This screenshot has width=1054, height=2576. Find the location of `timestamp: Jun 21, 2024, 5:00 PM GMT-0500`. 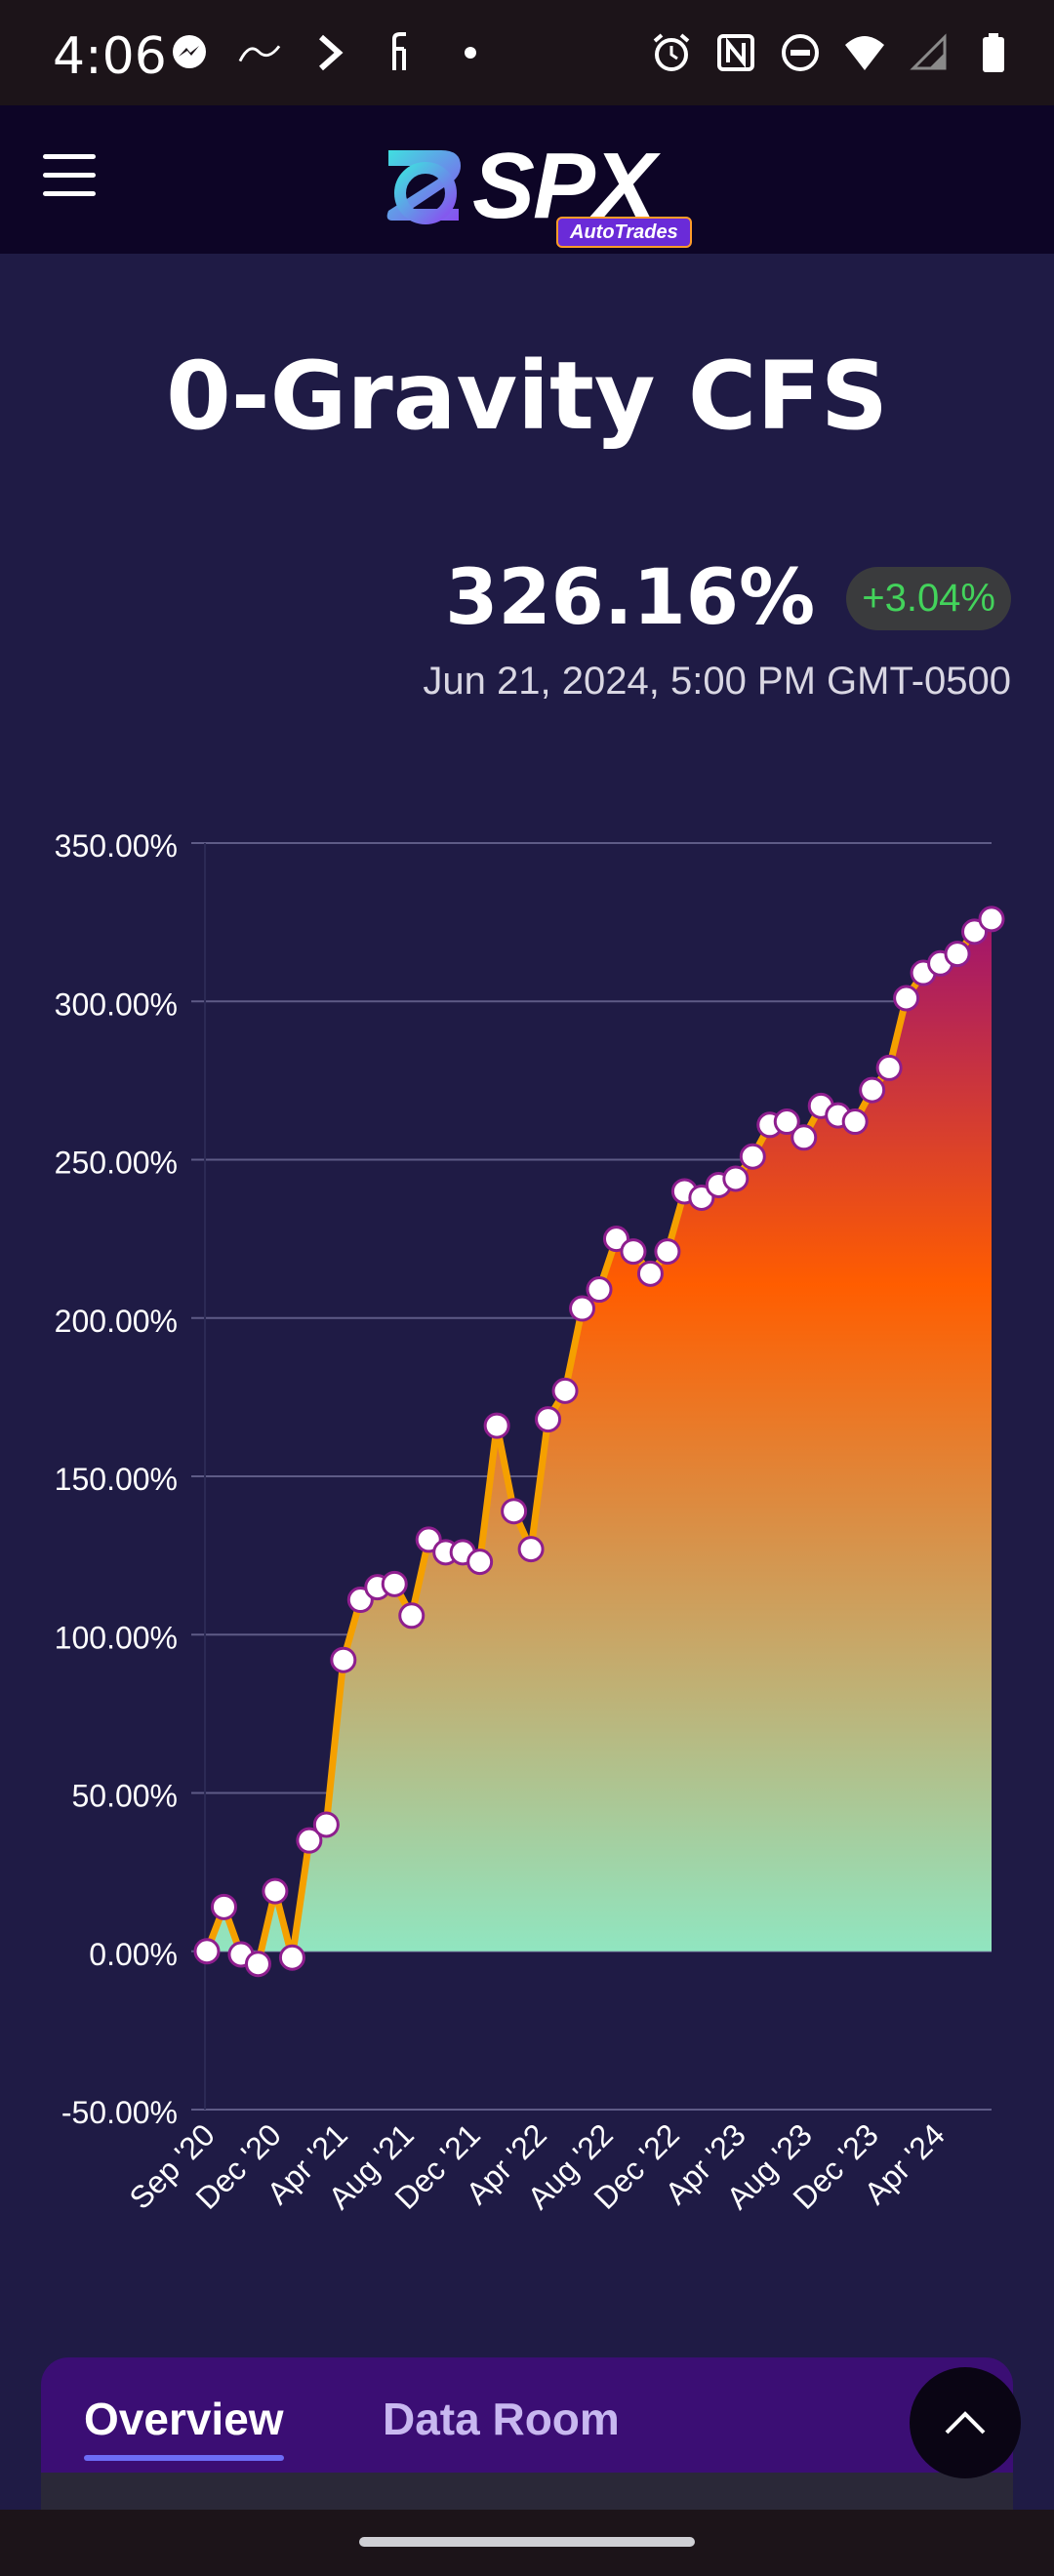

timestamp: Jun 21, 2024, 5:00 PM GMT-0500 is located at coordinates (717, 681).